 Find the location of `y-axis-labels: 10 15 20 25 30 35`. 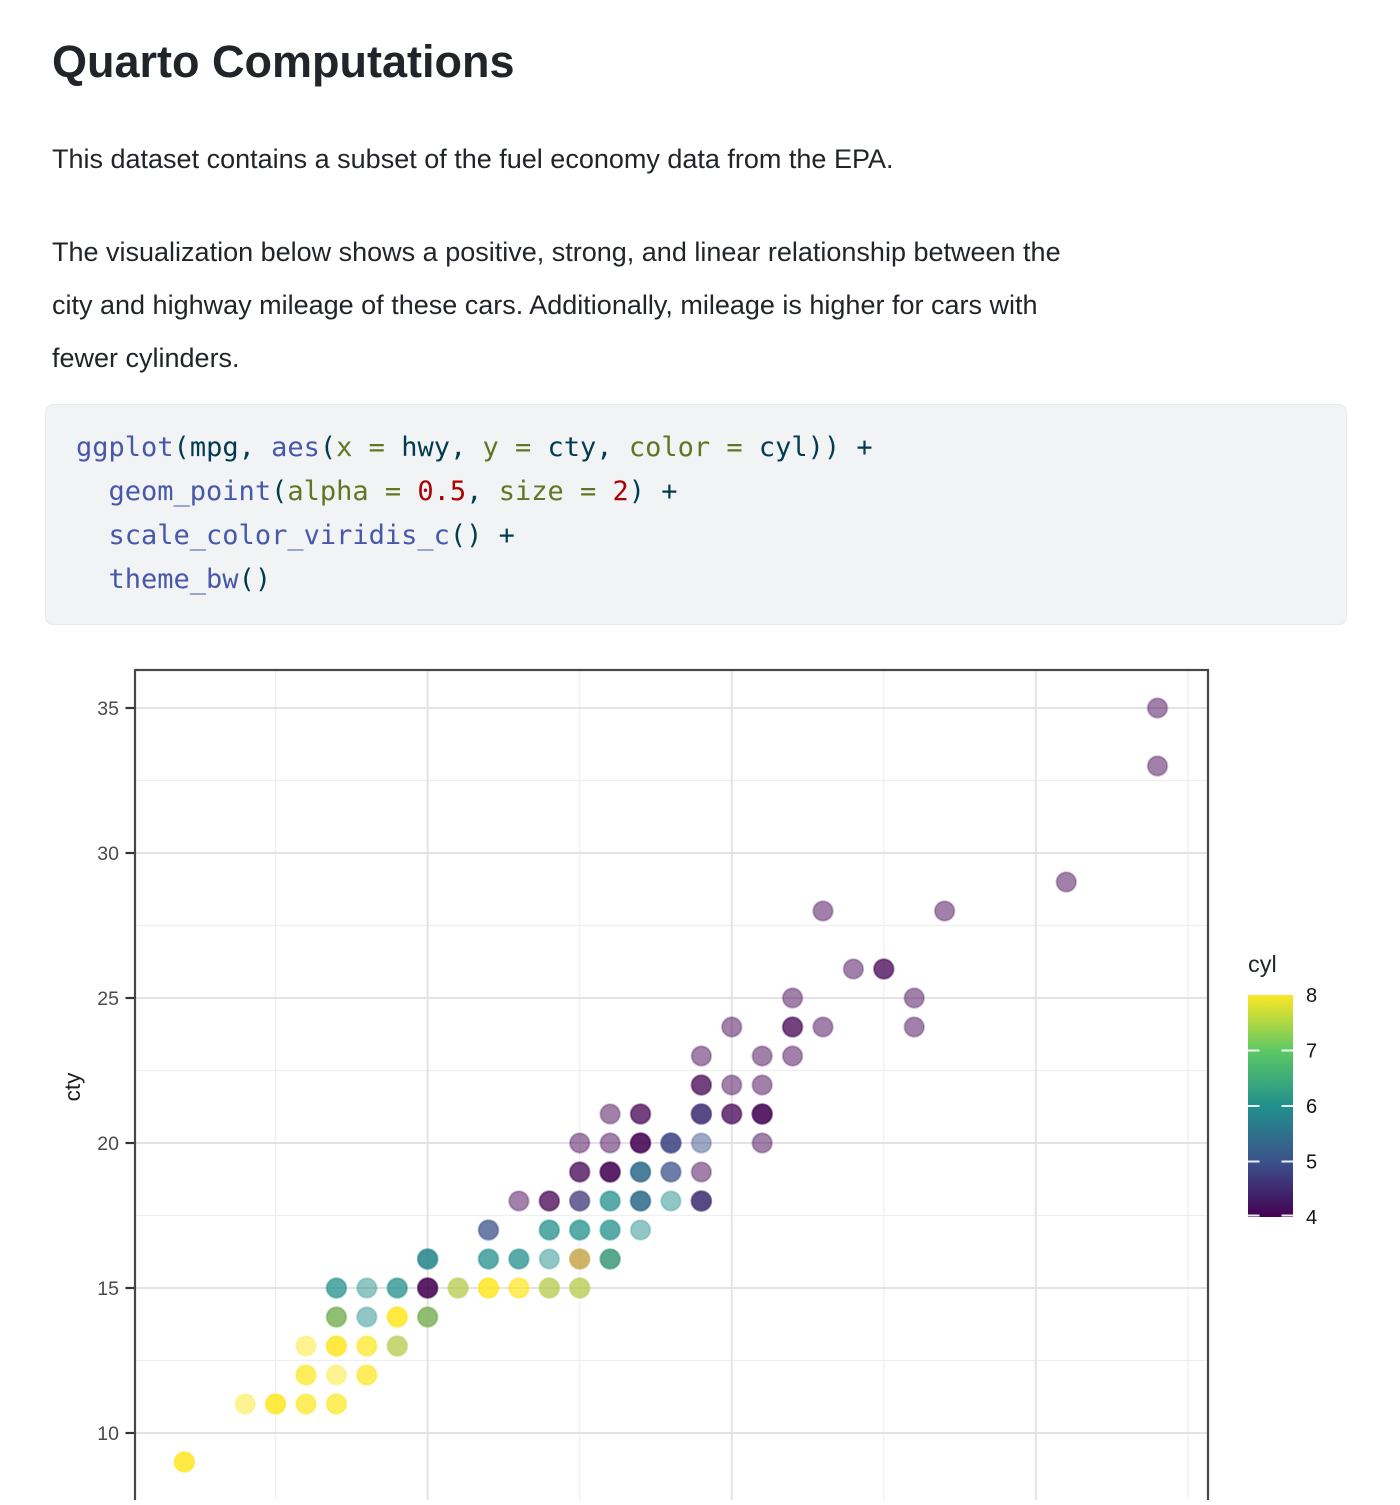

y-axis-labels: 10 15 20 25 30 35 is located at coordinates (108, 1071).